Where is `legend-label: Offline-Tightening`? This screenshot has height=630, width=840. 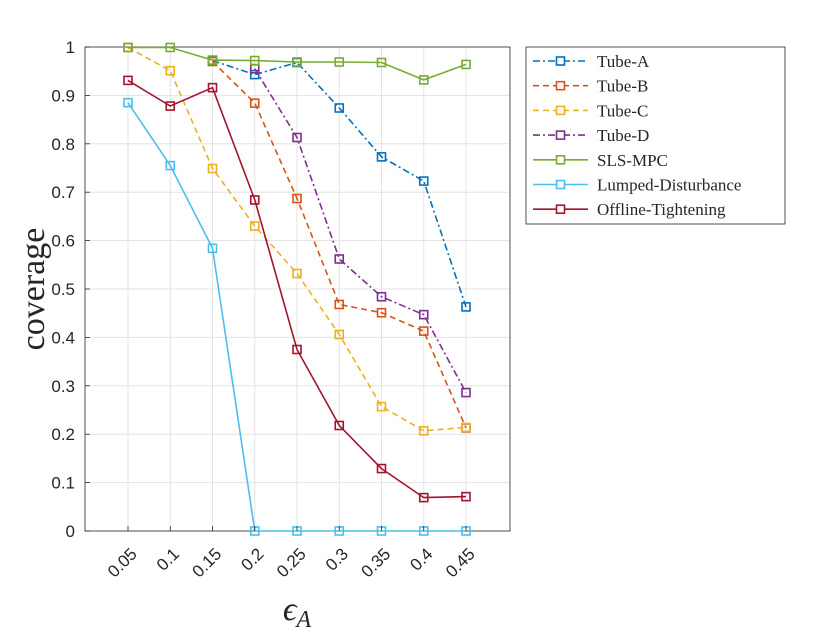
legend-label: Offline-Tightening is located at coordinates (661, 209).